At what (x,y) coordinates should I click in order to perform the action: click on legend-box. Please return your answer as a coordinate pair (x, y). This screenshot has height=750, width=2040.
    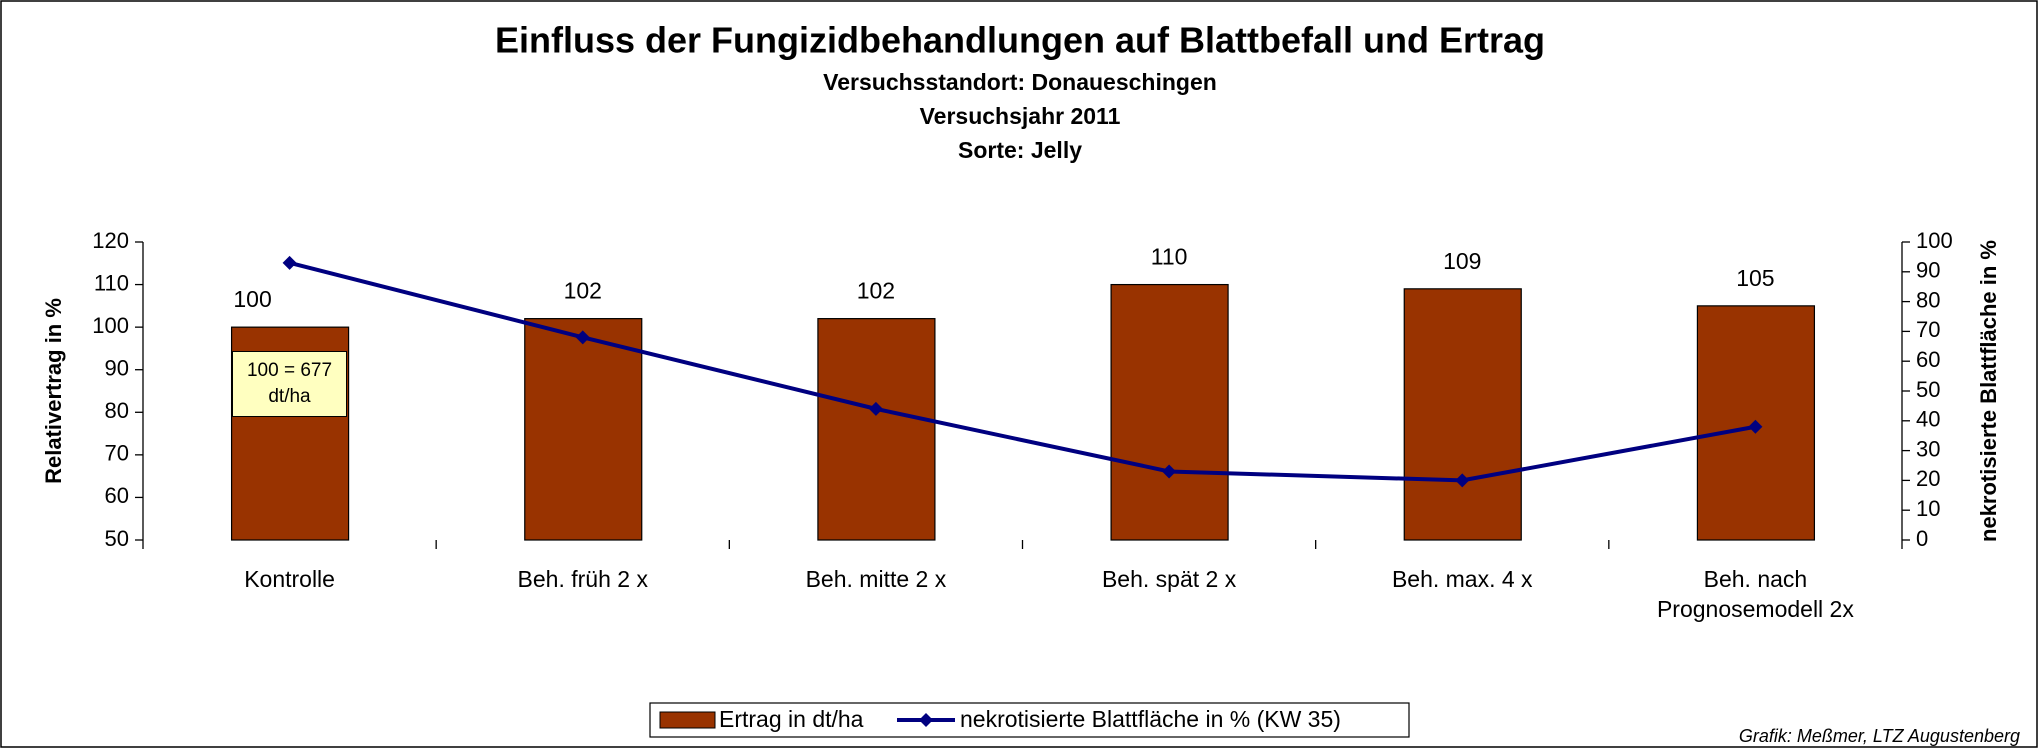
    Looking at the image, I should click on (1029, 720).